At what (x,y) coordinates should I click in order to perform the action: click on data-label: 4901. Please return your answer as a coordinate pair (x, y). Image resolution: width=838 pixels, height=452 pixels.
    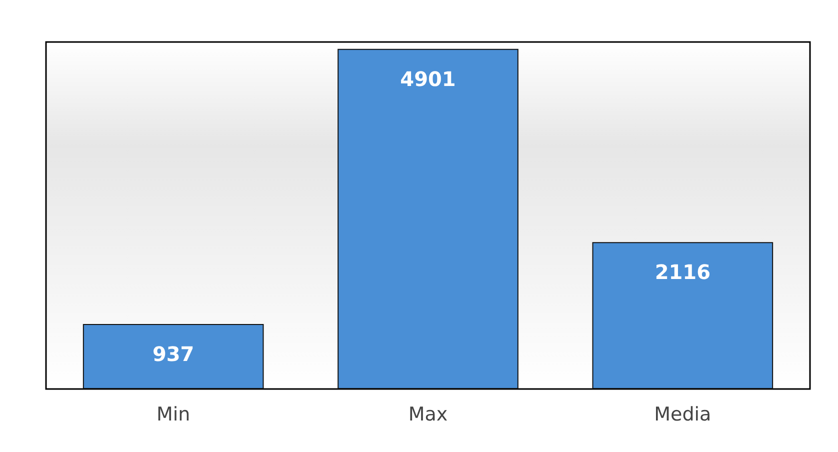
    Looking at the image, I should click on (428, 78).